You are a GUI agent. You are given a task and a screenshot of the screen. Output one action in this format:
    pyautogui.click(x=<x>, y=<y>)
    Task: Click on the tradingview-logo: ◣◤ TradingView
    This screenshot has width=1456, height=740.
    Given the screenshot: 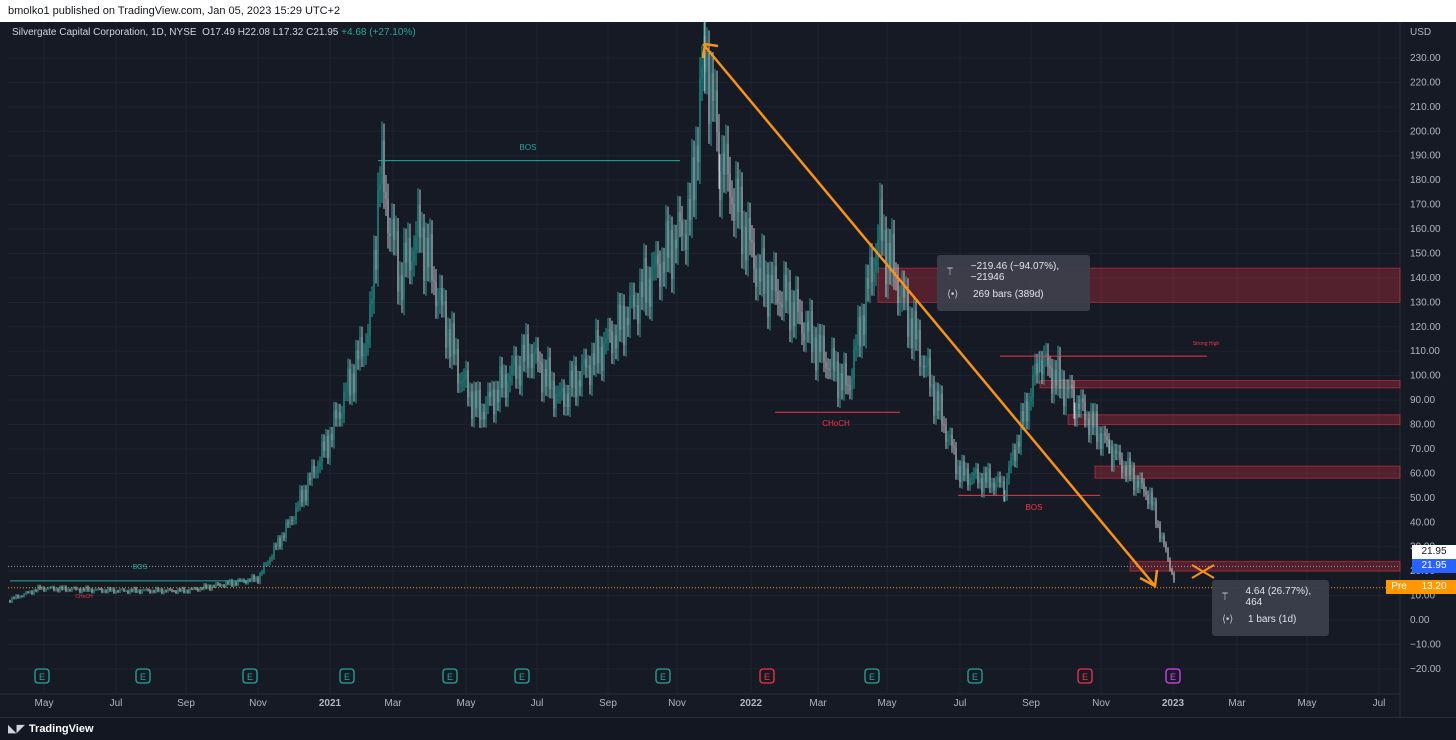 What is the action you would take?
    pyautogui.click(x=51, y=729)
    